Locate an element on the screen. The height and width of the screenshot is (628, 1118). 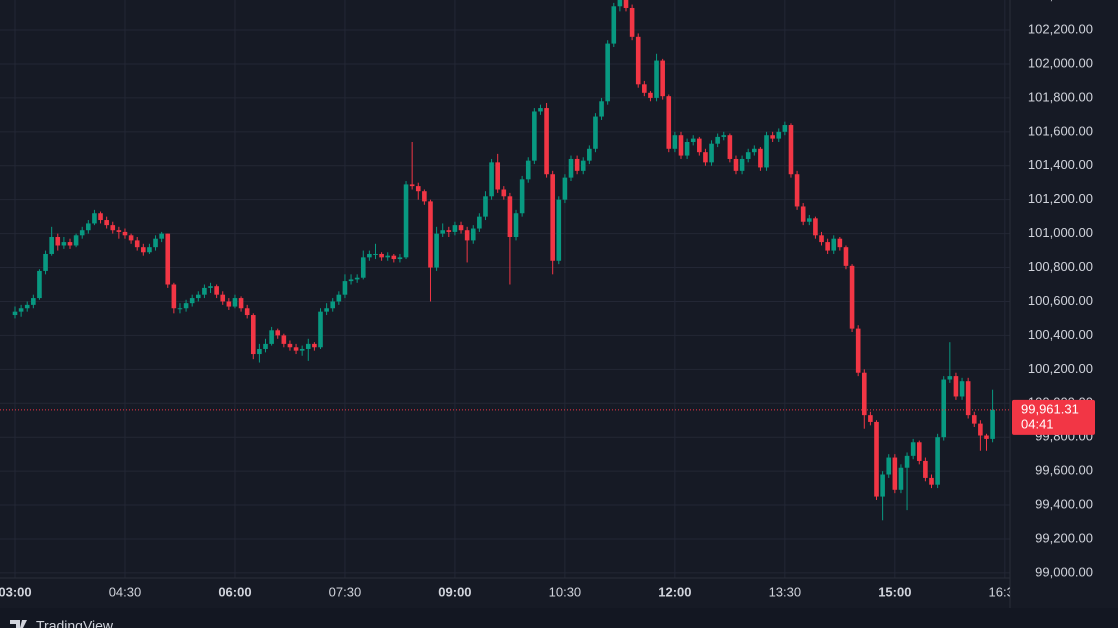
x-tick-label: 07:30 is located at coordinates (345, 591).